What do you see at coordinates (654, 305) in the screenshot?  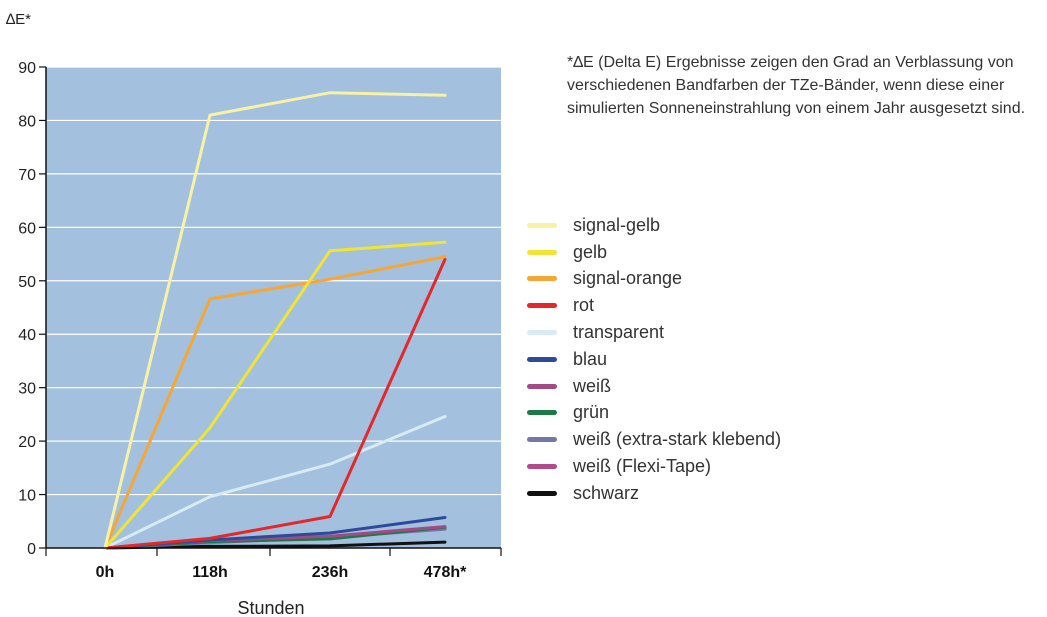 I see `legend-item: rot` at bounding box center [654, 305].